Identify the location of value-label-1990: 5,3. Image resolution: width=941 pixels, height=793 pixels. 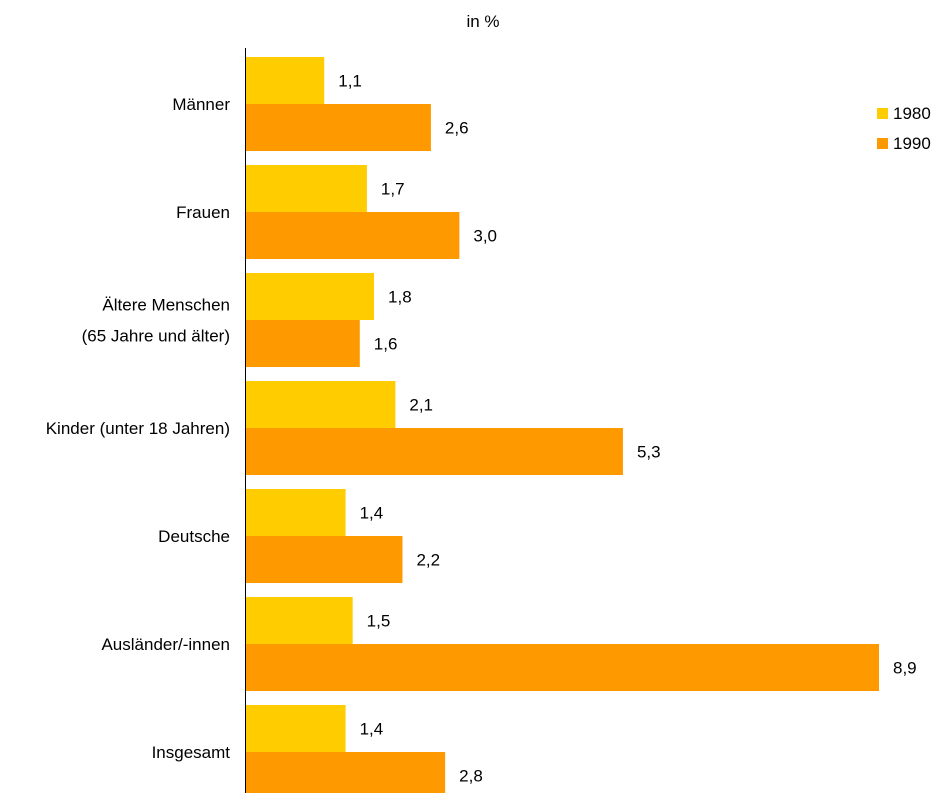
(649, 452).